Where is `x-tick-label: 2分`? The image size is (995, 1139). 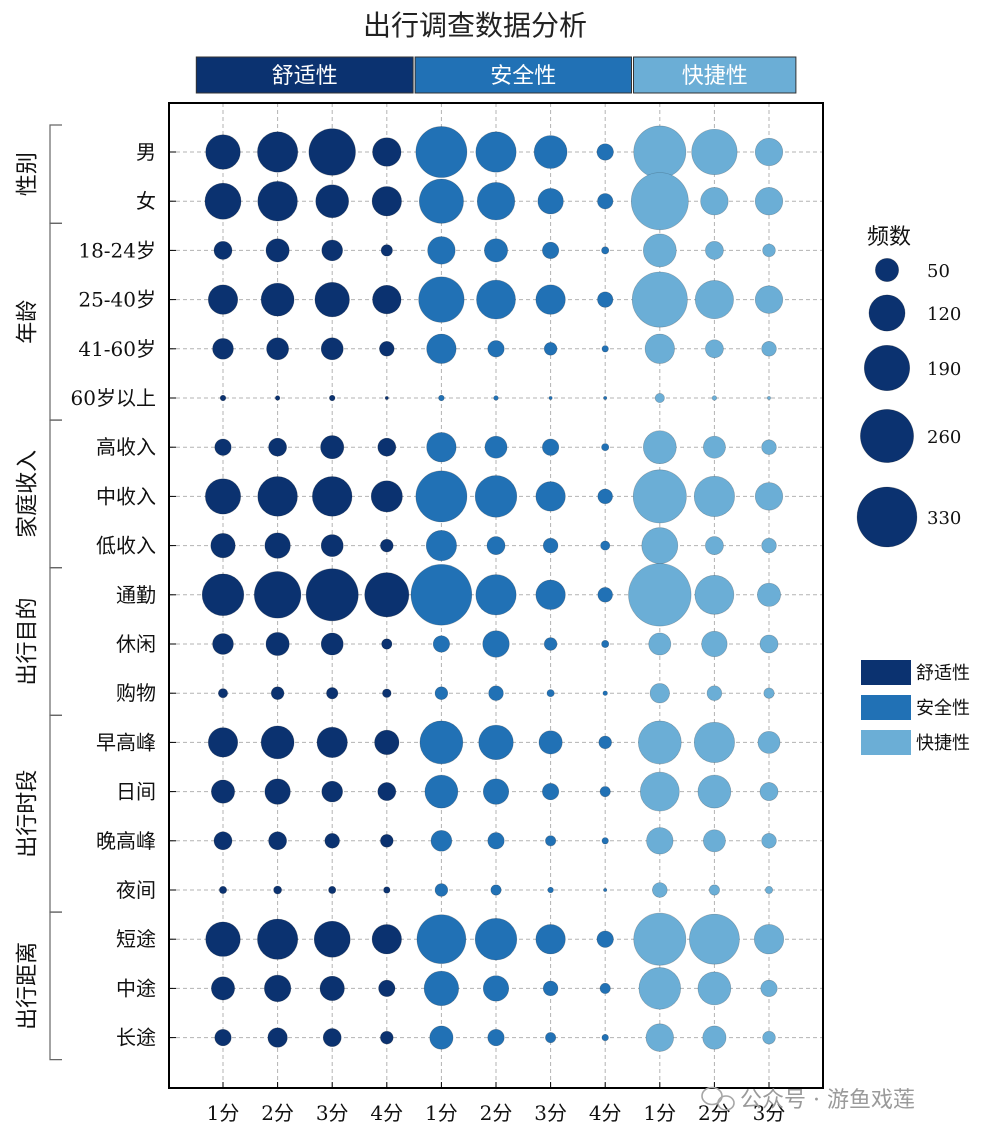 x-tick-label: 2分 is located at coordinates (496, 1113).